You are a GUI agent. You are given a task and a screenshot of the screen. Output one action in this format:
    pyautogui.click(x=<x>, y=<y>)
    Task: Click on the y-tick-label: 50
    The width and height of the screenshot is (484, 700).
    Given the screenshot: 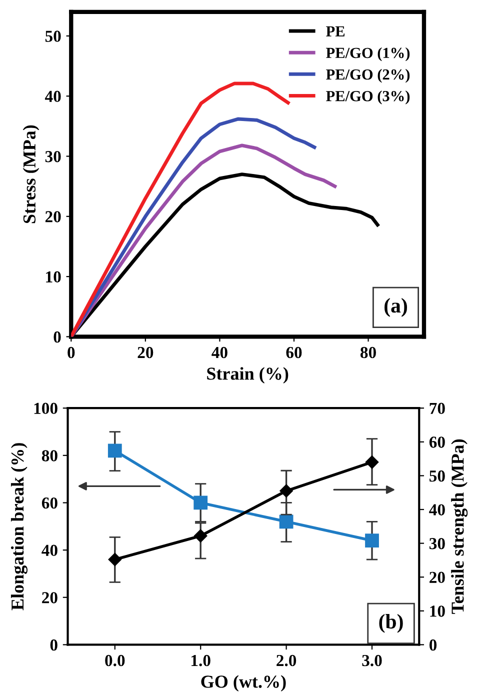 What is the action you would take?
    pyautogui.click(x=53, y=36)
    